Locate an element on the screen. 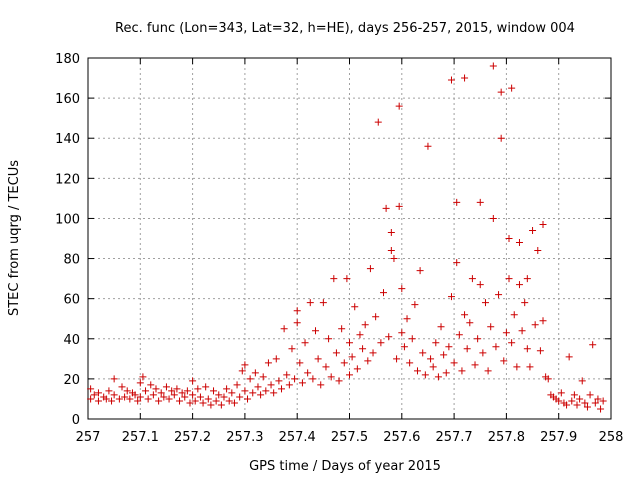 Image resolution: width=640 pixels, height=480 pixels. y-tick-label: 120 is located at coordinates (67, 179).